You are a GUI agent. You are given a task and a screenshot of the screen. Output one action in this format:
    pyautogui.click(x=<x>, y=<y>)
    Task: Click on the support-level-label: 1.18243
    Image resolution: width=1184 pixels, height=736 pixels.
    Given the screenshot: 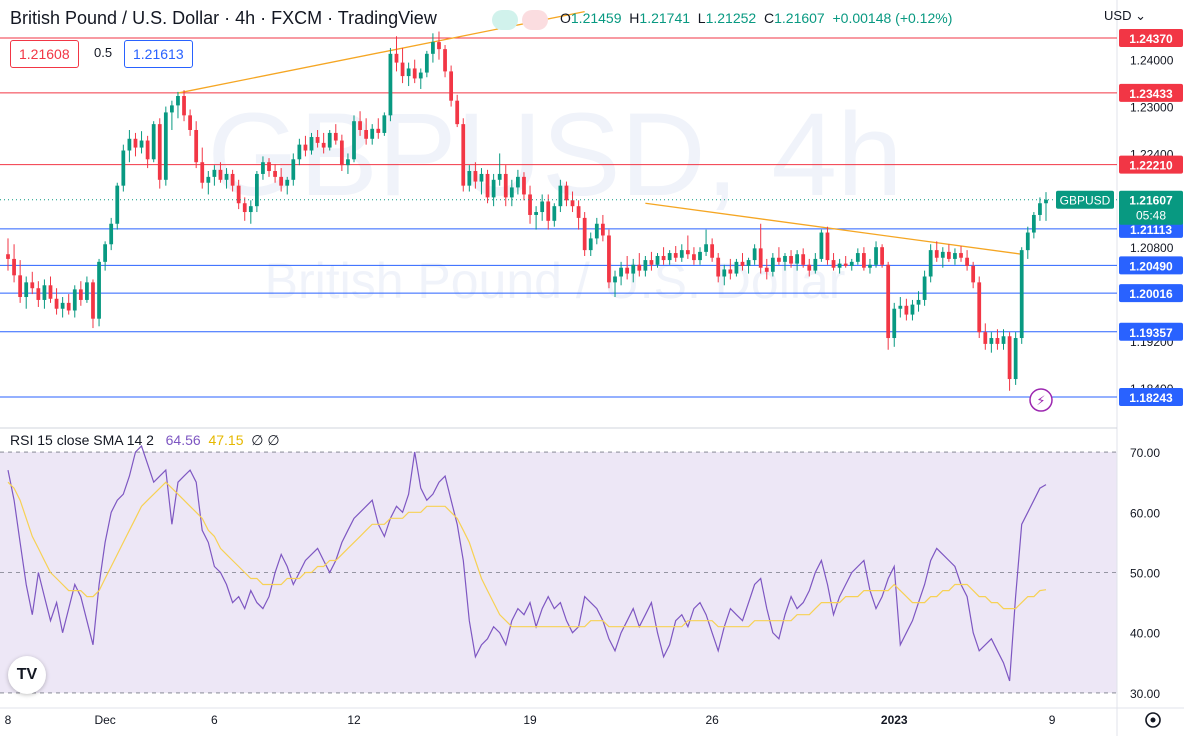 What is the action you would take?
    pyautogui.click(x=1151, y=398)
    